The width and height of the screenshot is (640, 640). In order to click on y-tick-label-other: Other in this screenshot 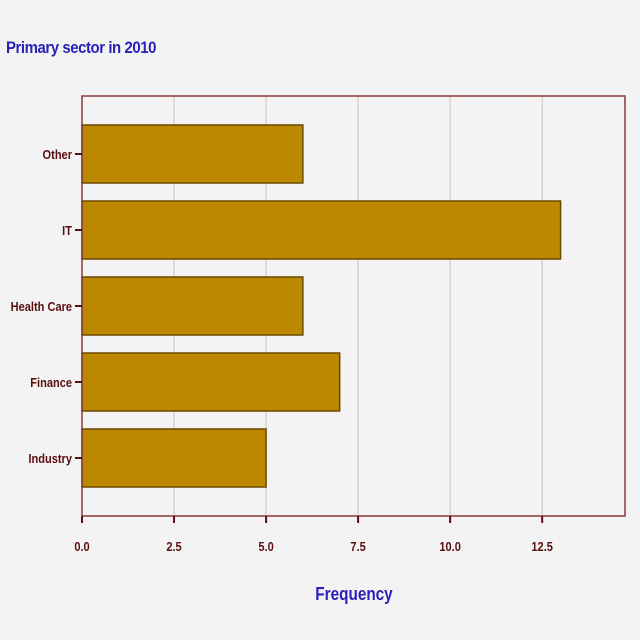, I will do `click(58, 154)`.